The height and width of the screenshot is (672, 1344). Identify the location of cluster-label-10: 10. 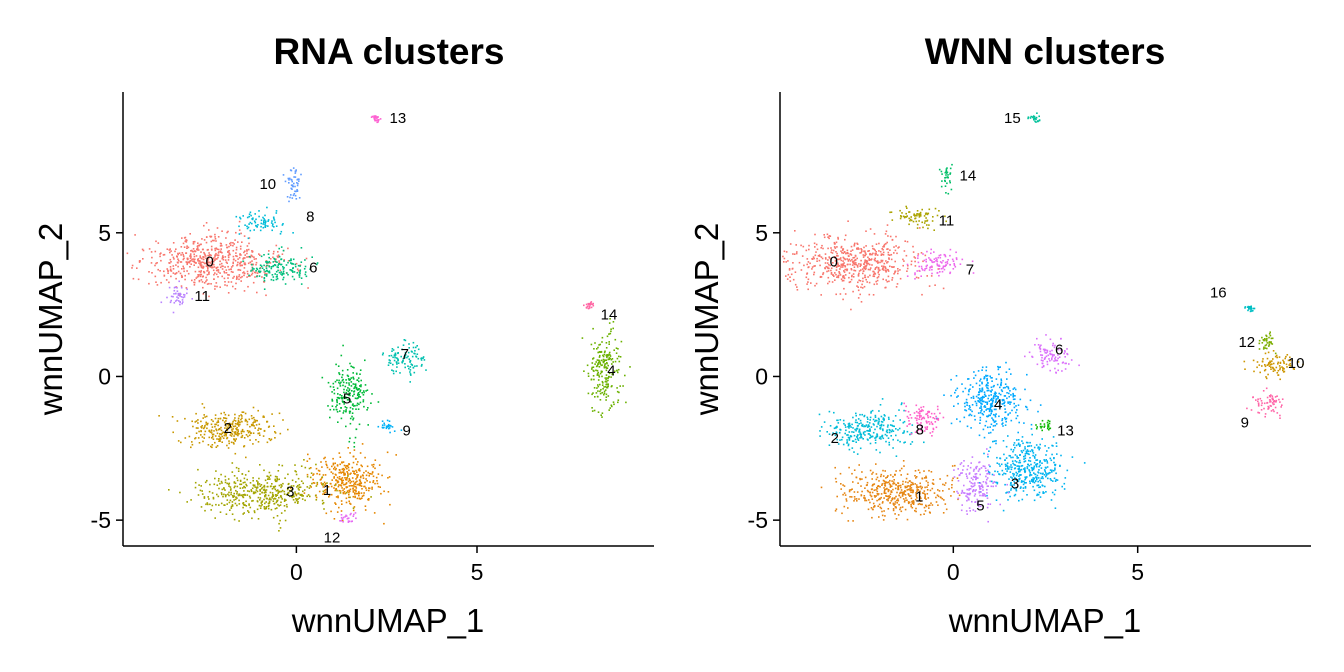
(267, 184).